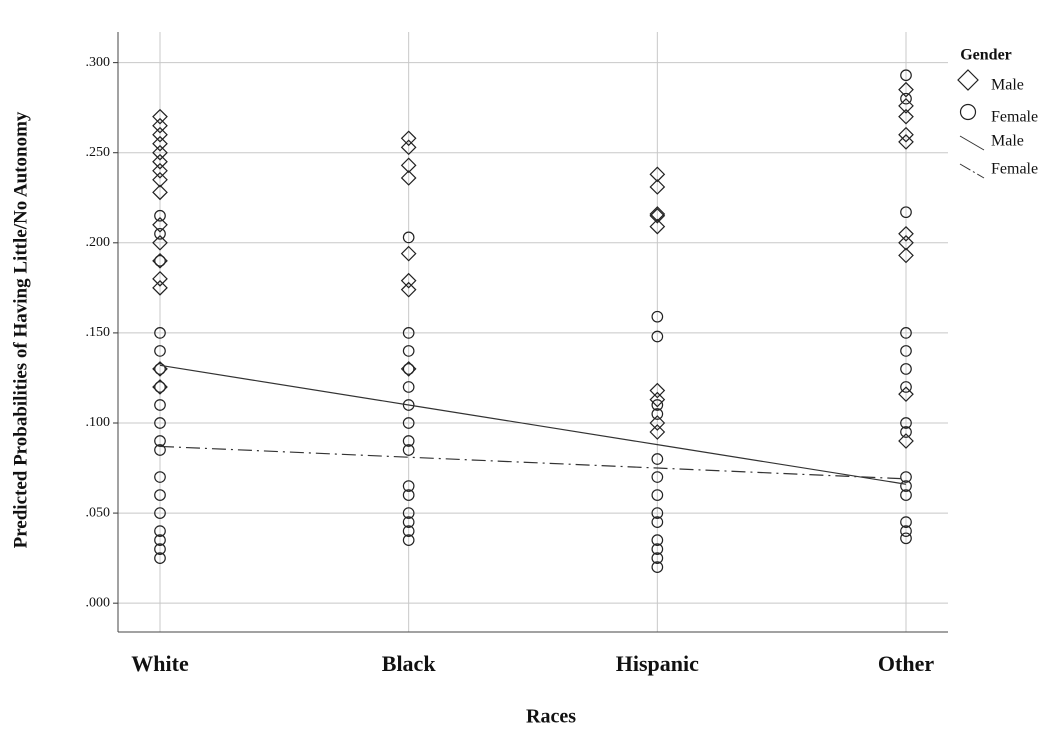 The image size is (1059, 732). Describe the element at coordinates (98, 152) in the screenshot. I see `y-tick-label: .250` at that location.